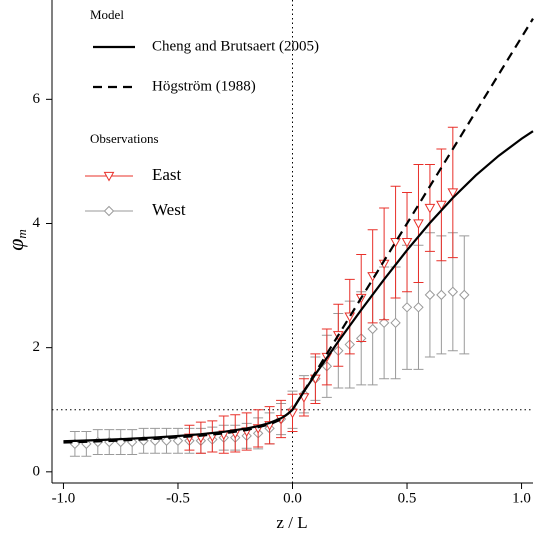 This screenshot has width=539, height=537. What do you see at coordinates (21, 233) in the screenshot?
I see `y-label-subscript: m` at bounding box center [21, 233].